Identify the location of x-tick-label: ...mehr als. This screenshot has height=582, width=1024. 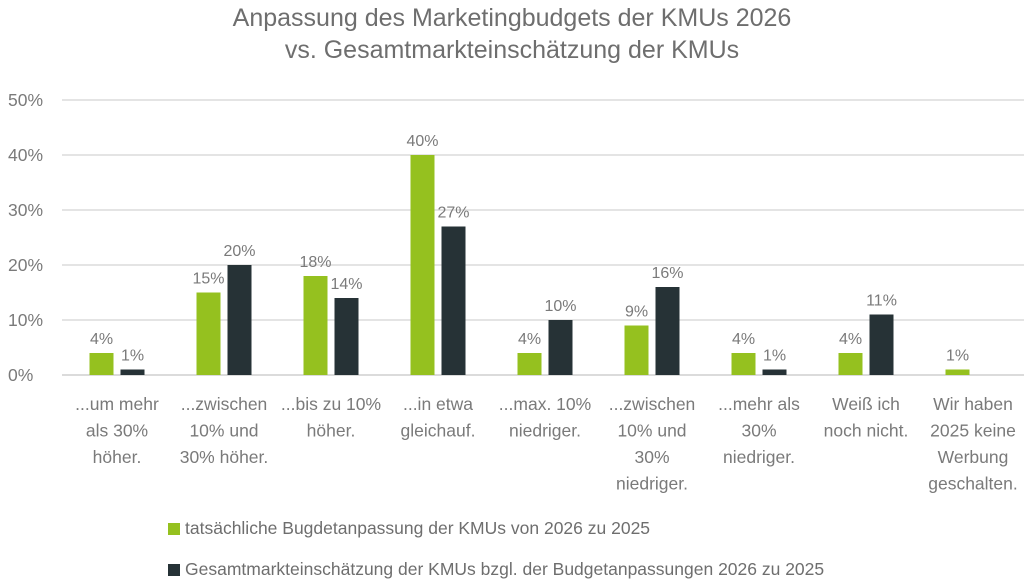
(759, 404).